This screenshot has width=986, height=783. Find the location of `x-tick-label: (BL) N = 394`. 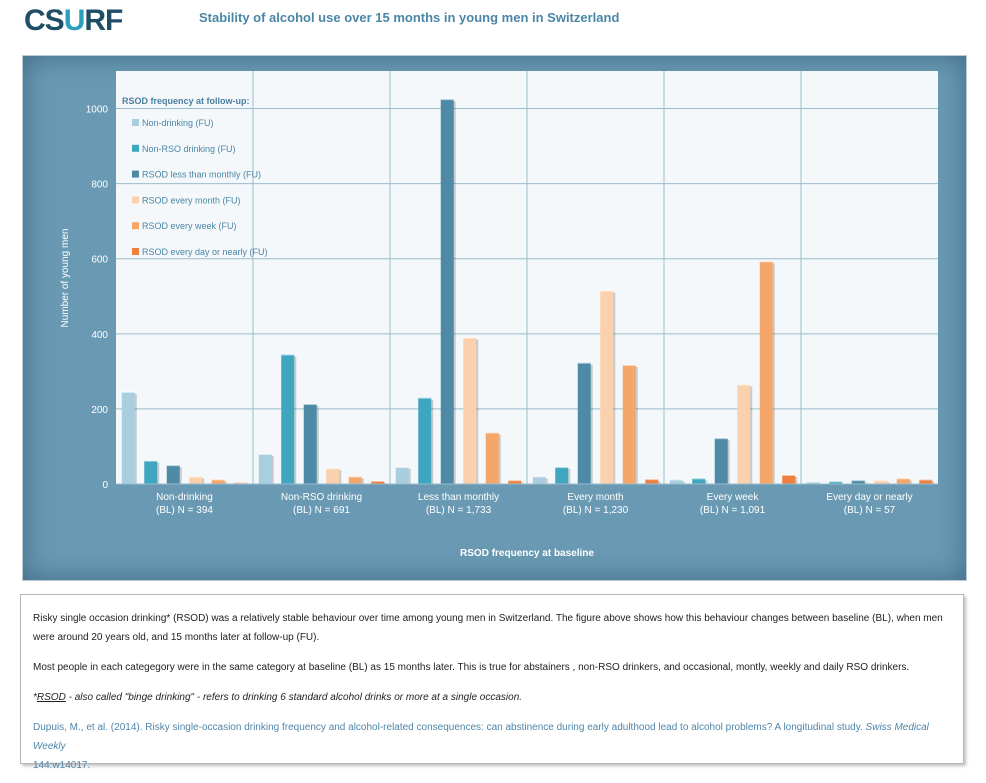

x-tick-label: (BL) N = 394 is located at coordinates (184, 510).